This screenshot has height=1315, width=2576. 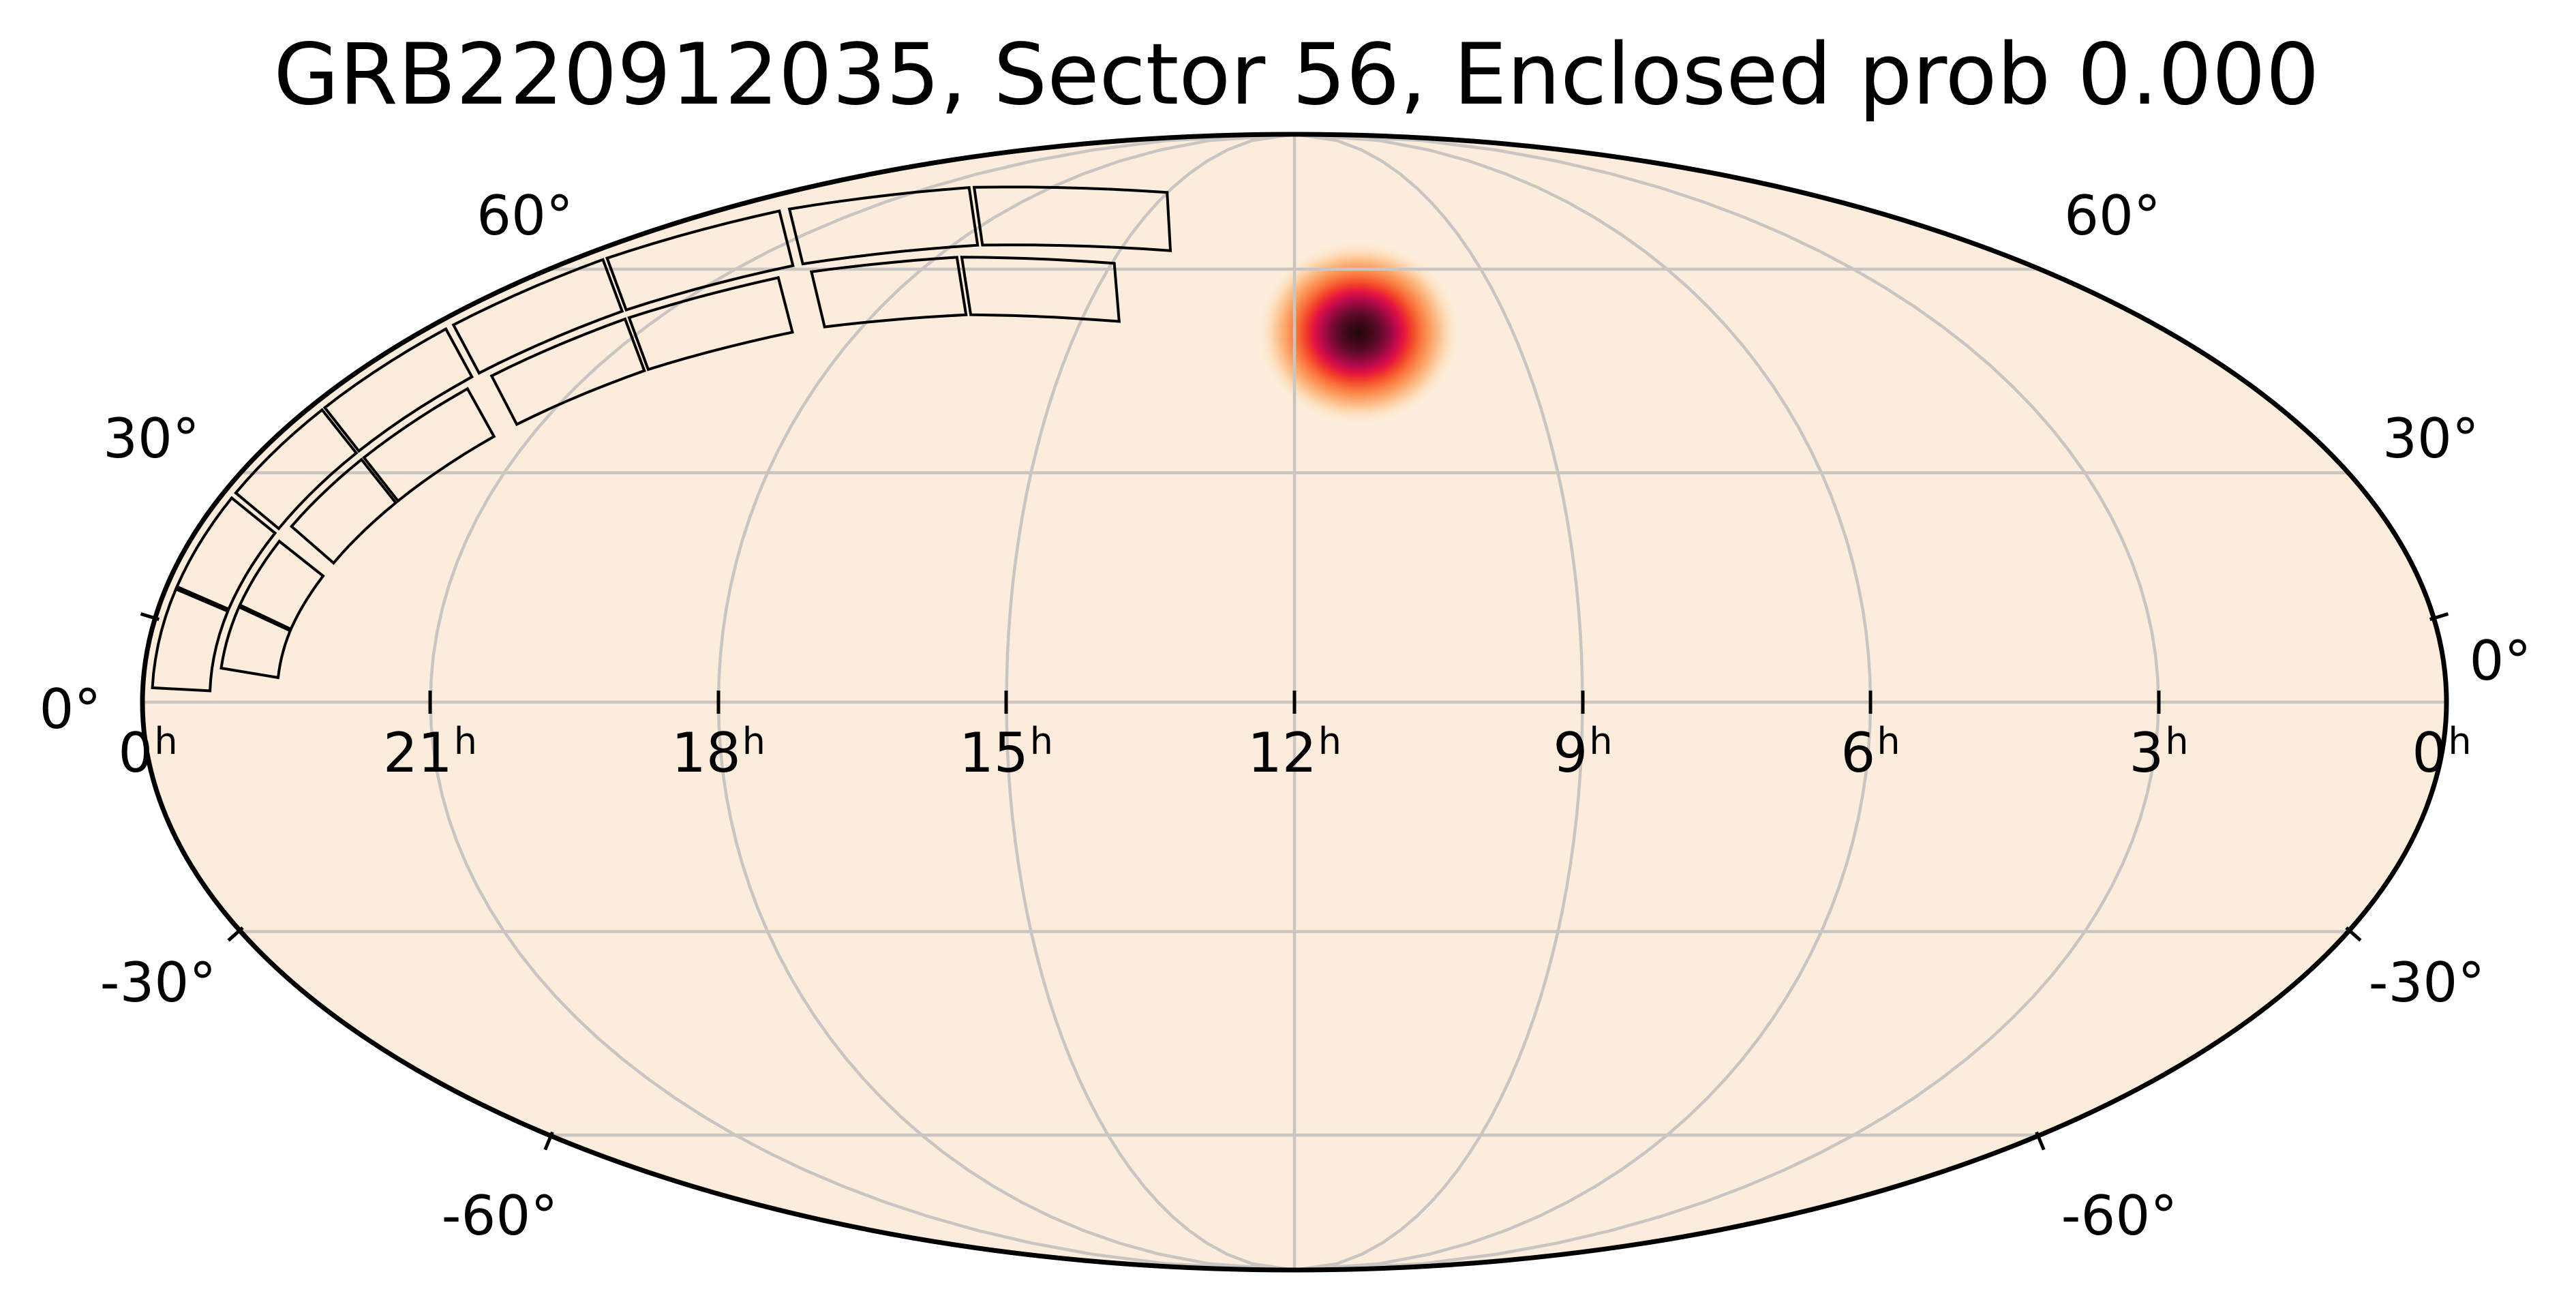 What do you see at coordinates (2119, 1216) in the screenshot?
I see `dec-tick-label-right-9: -60°` at bounding box center [2119, 1216].